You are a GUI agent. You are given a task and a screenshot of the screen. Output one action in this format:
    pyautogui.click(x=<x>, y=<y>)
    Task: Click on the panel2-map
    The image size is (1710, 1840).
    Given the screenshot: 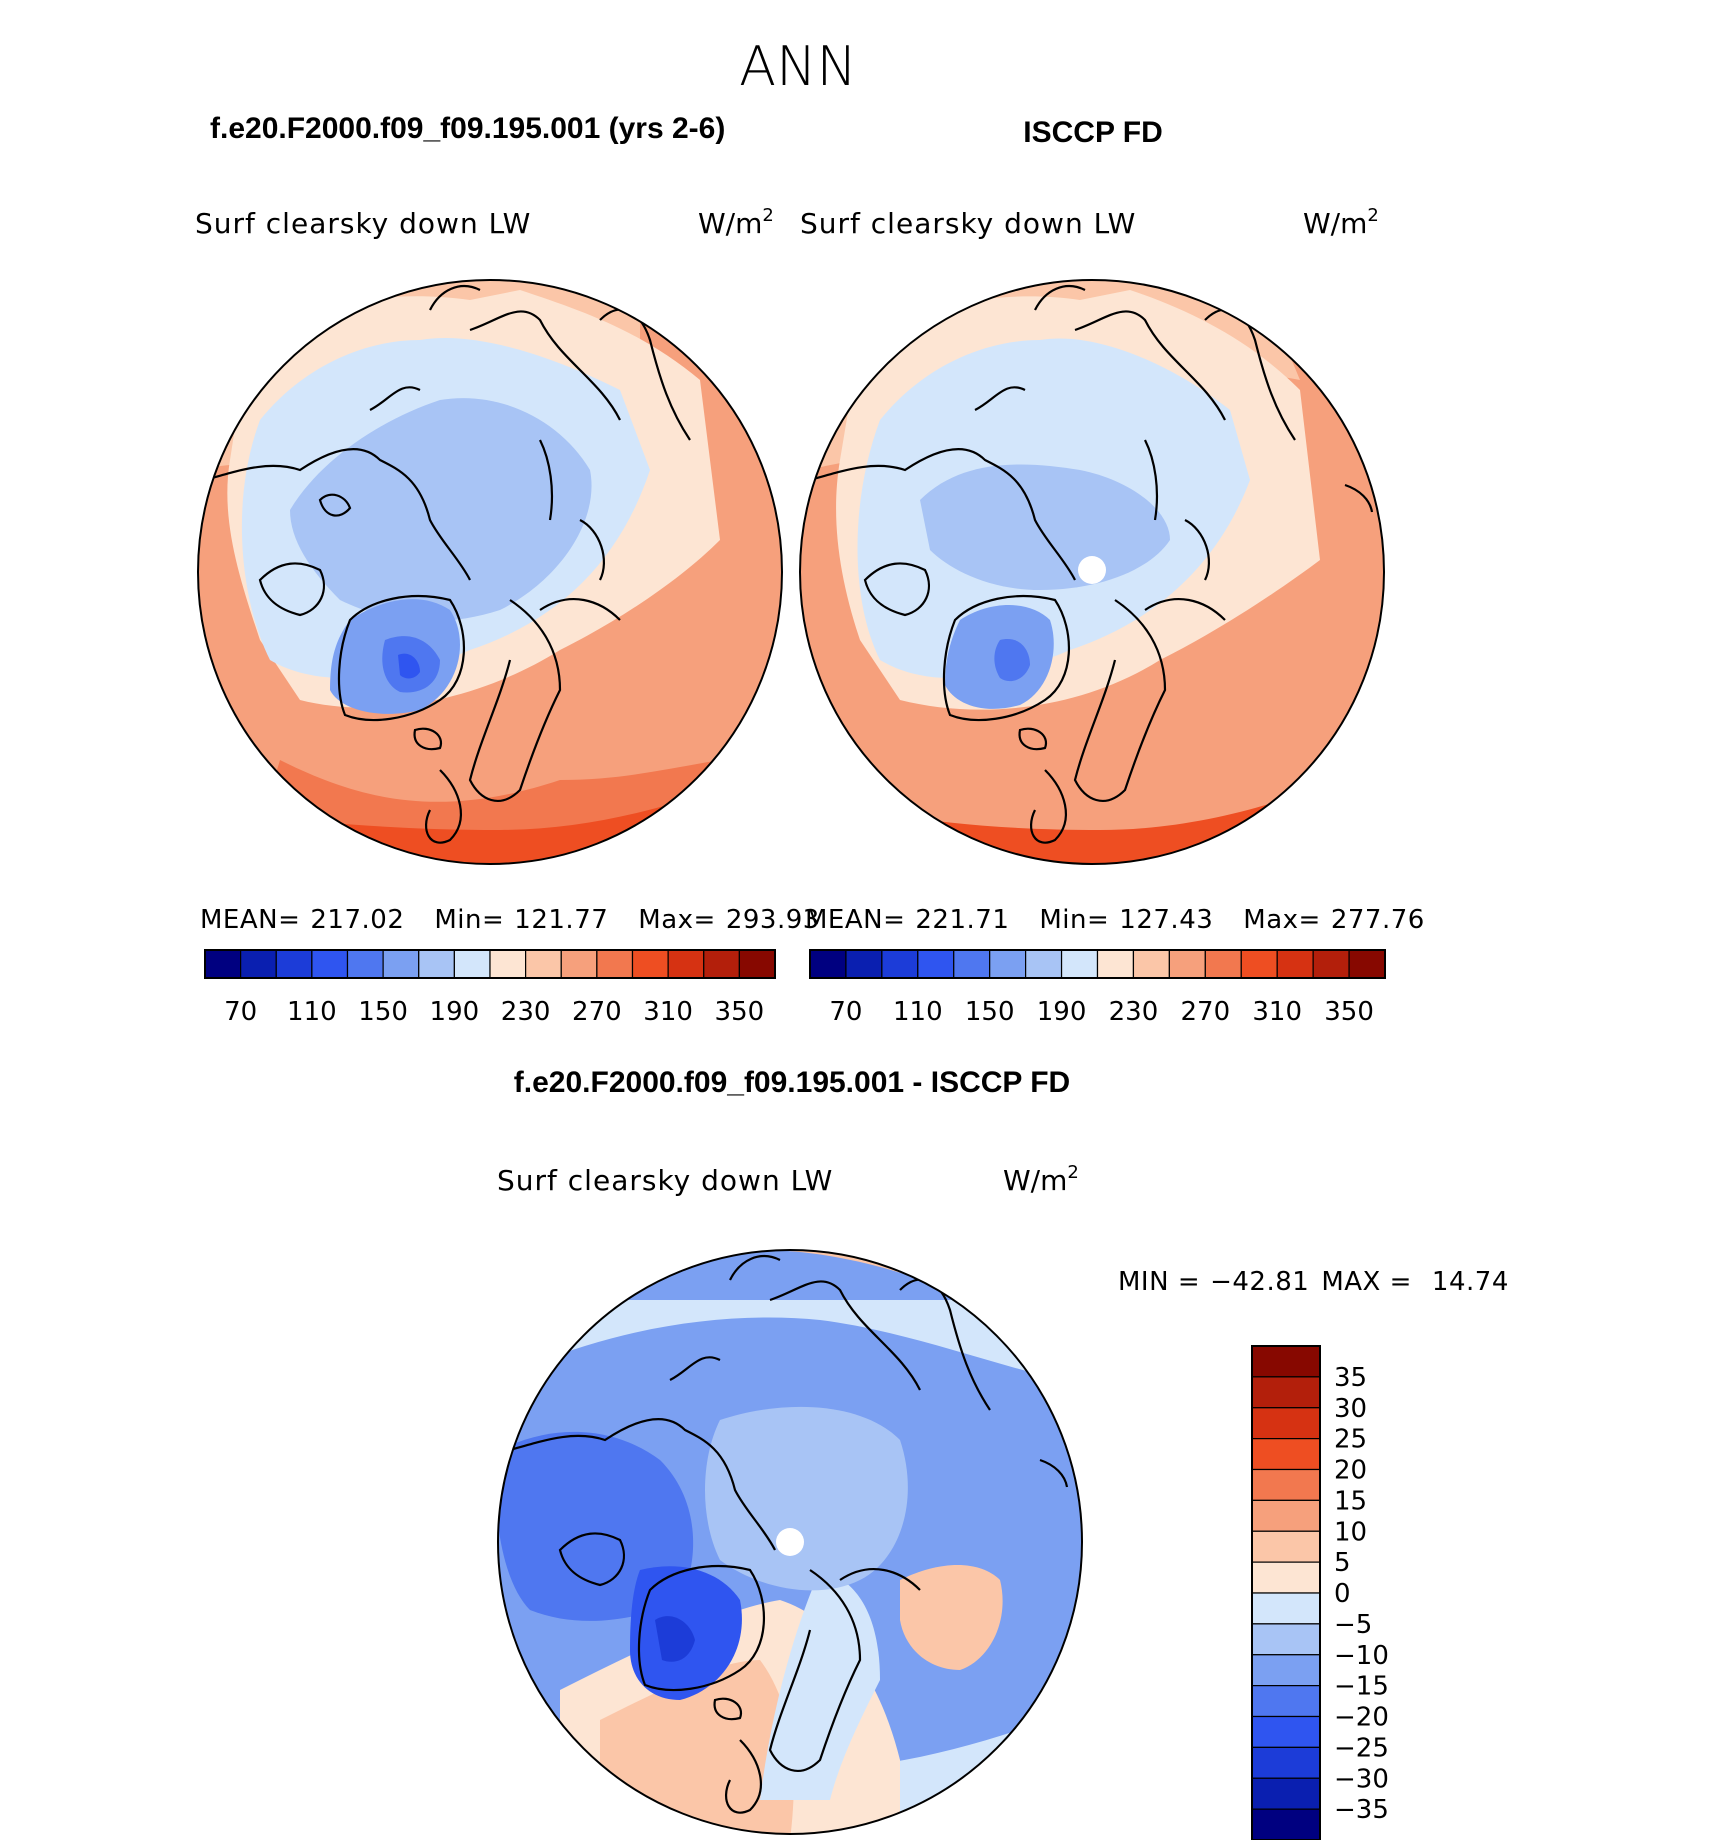 What is the action you would take?
    pyautogui.click(x=1092, y=572)
    